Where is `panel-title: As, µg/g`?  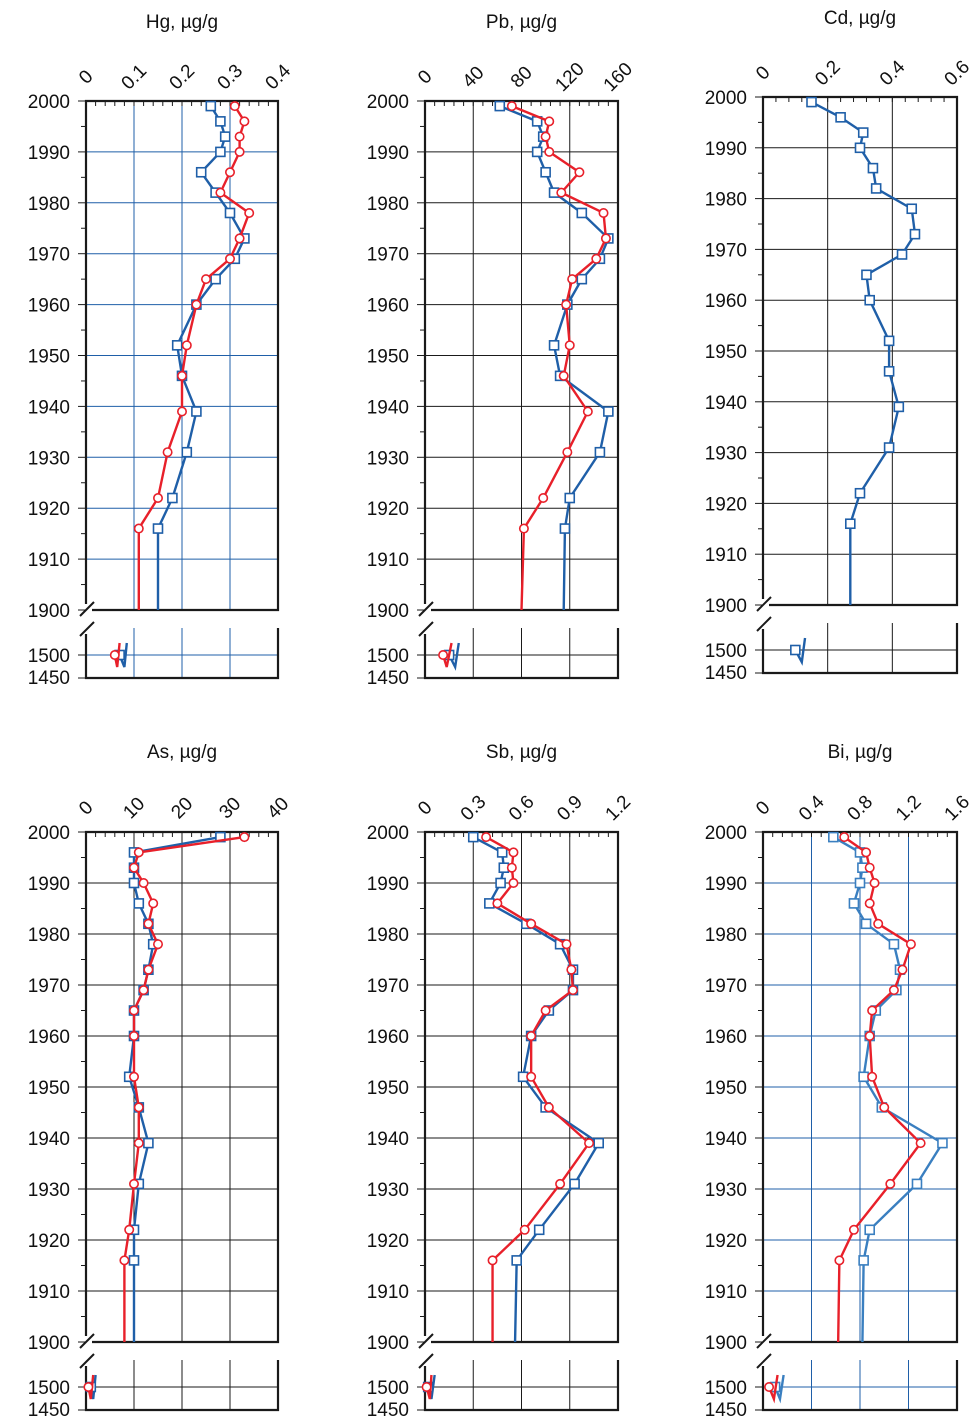 panel-title: As, µg/g is located at coordinates (182, 752).